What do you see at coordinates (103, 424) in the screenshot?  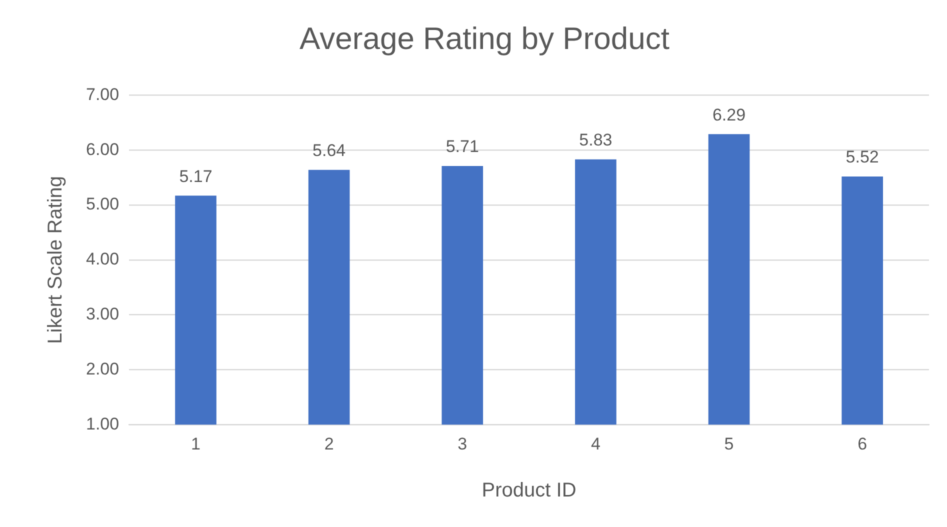 I see `y-tick-label: 1.00` at bounding box center [103, 424].